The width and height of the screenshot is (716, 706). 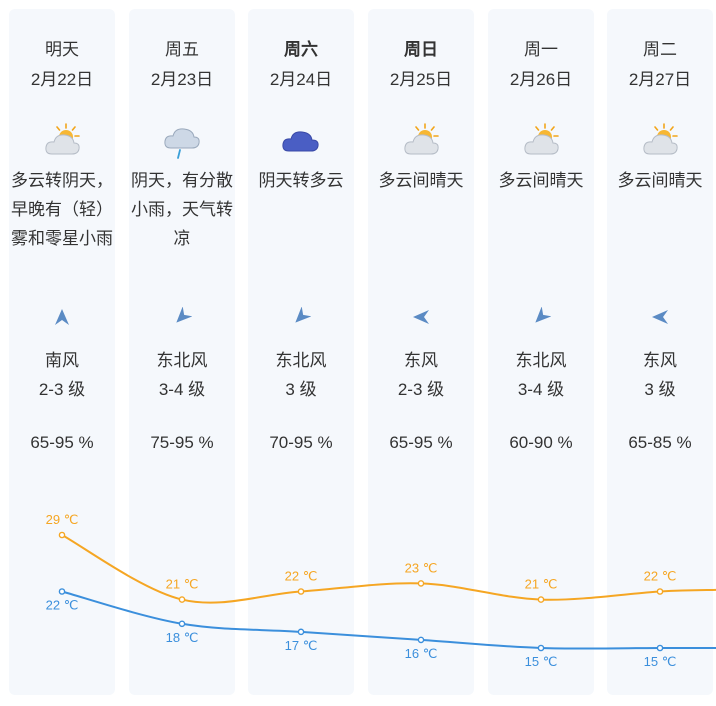 I want to click on day-name: 周六, so click(x=301, y=49).